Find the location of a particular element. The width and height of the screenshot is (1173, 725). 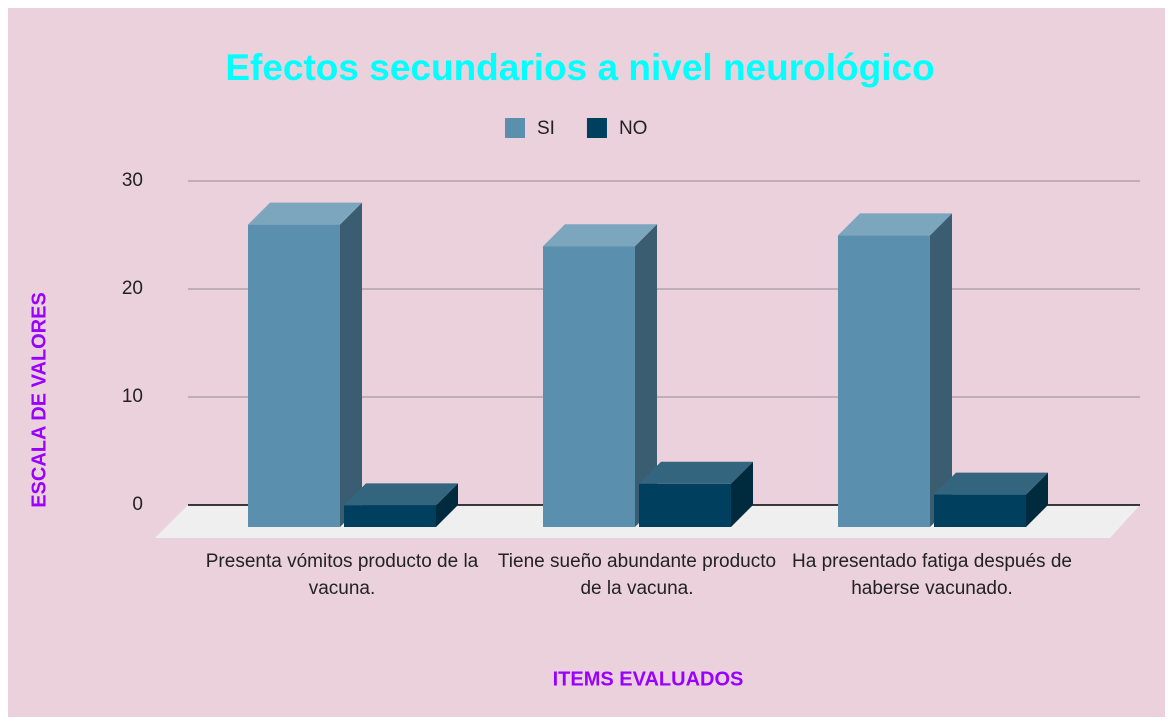

y-tick-label: 0 is located at coordinates (137, 504).